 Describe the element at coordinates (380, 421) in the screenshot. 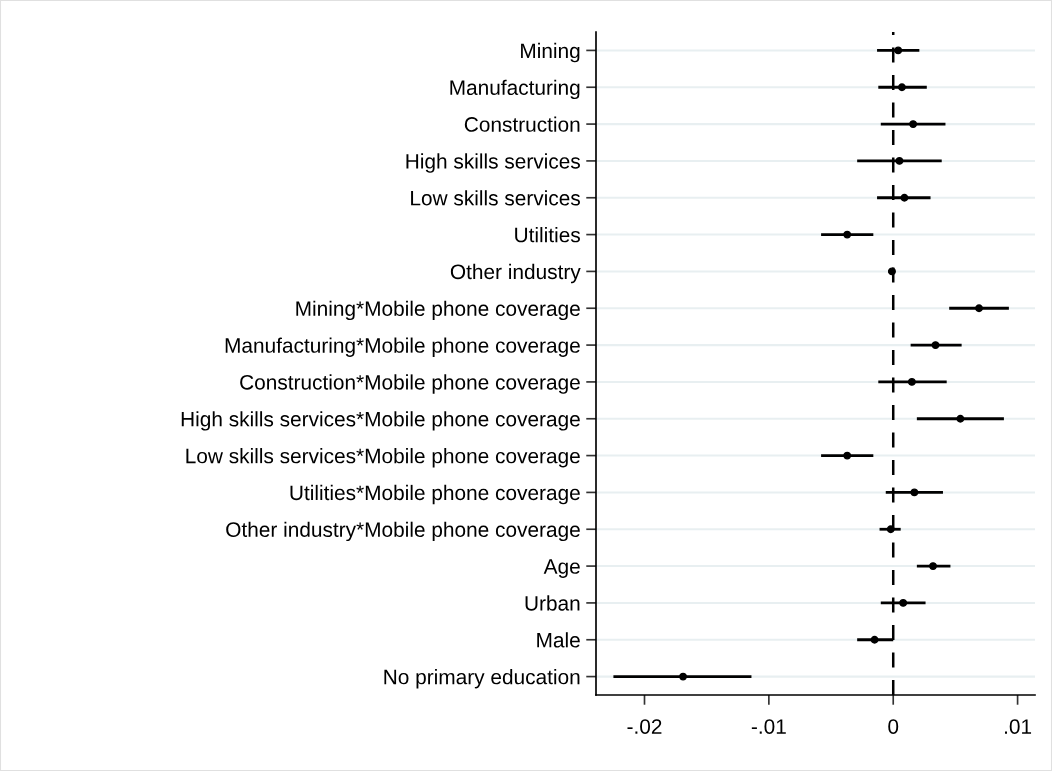

I see `y-tick-label: High skills services*Mobile phone coverage` at that location.